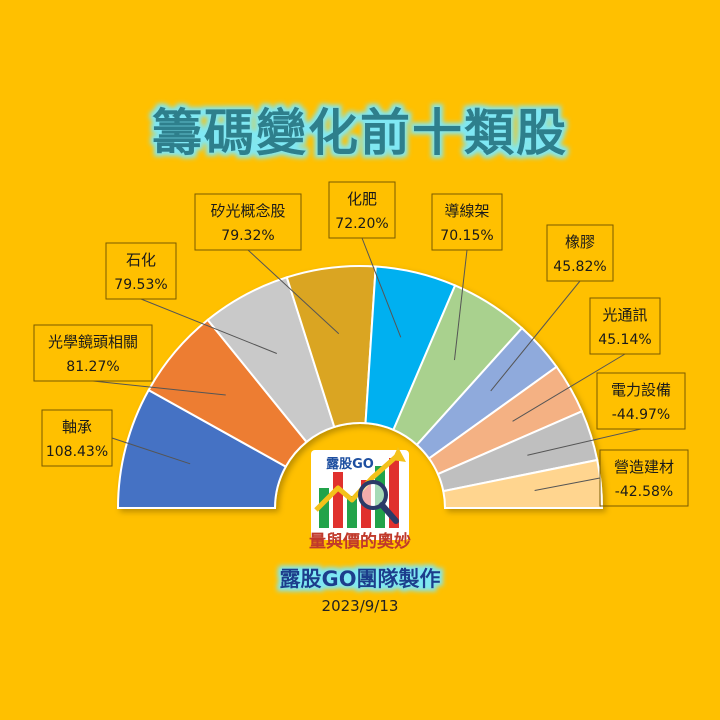 This screenshot has width=720, height=720. What do you see at coordinates (361, 224) in the screenshot?
I see `value-label-5: 72.20%` at bounding box center [361, 224].